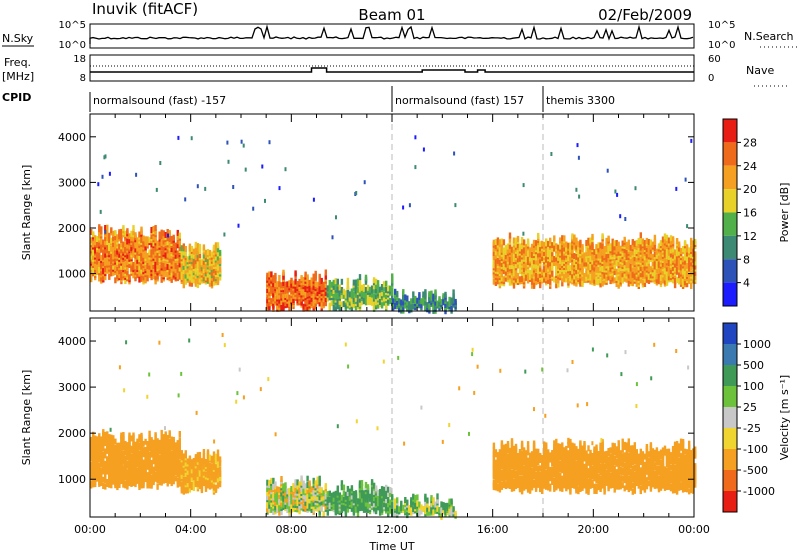 The height and width of the screenshot is (554, 800). I want to click on freq-tick-top: 18, so click(79, 59).